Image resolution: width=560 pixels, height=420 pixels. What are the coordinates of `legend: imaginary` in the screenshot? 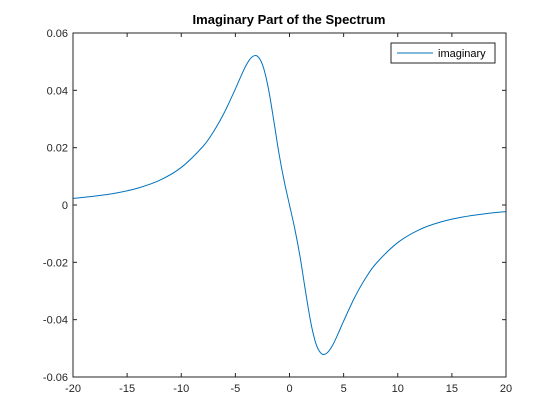 It's located at (443, 53).